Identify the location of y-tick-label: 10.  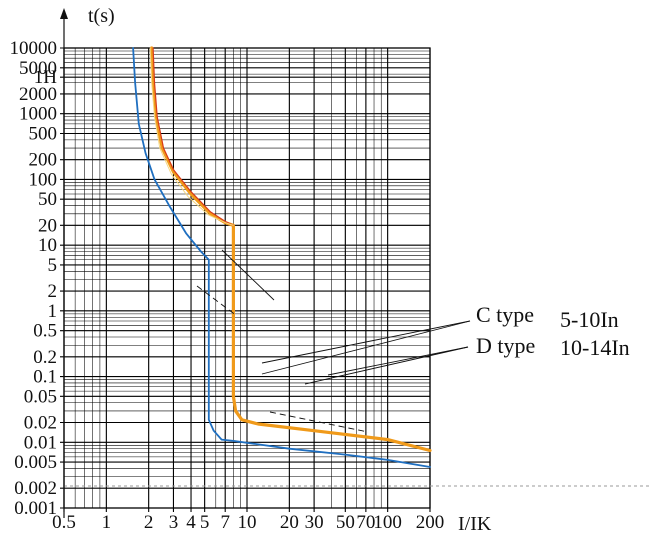
(47, 245).